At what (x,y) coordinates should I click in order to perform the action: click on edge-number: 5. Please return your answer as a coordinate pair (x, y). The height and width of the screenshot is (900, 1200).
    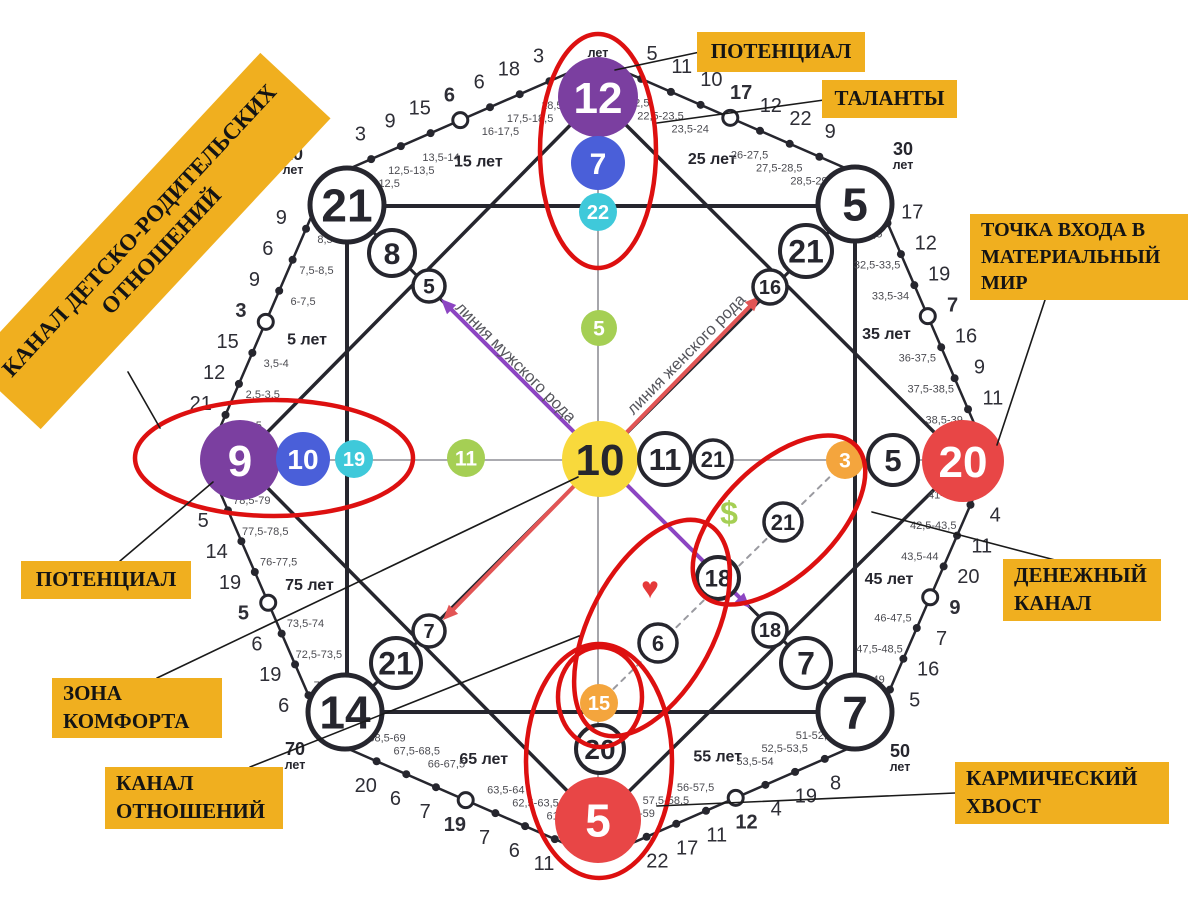
    Looking at the image, I should click on (243, 614).